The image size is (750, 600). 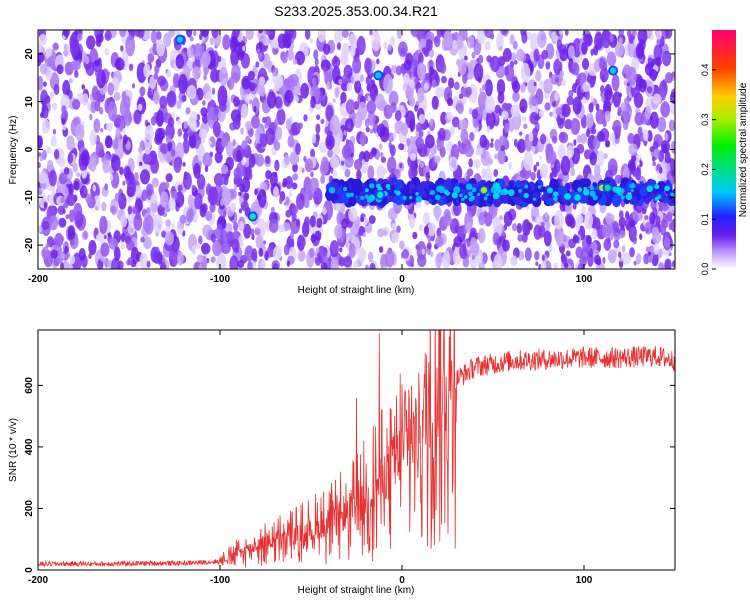 I want to click on colorbar-tick-label: 0.4, so click(x=705, y=70).